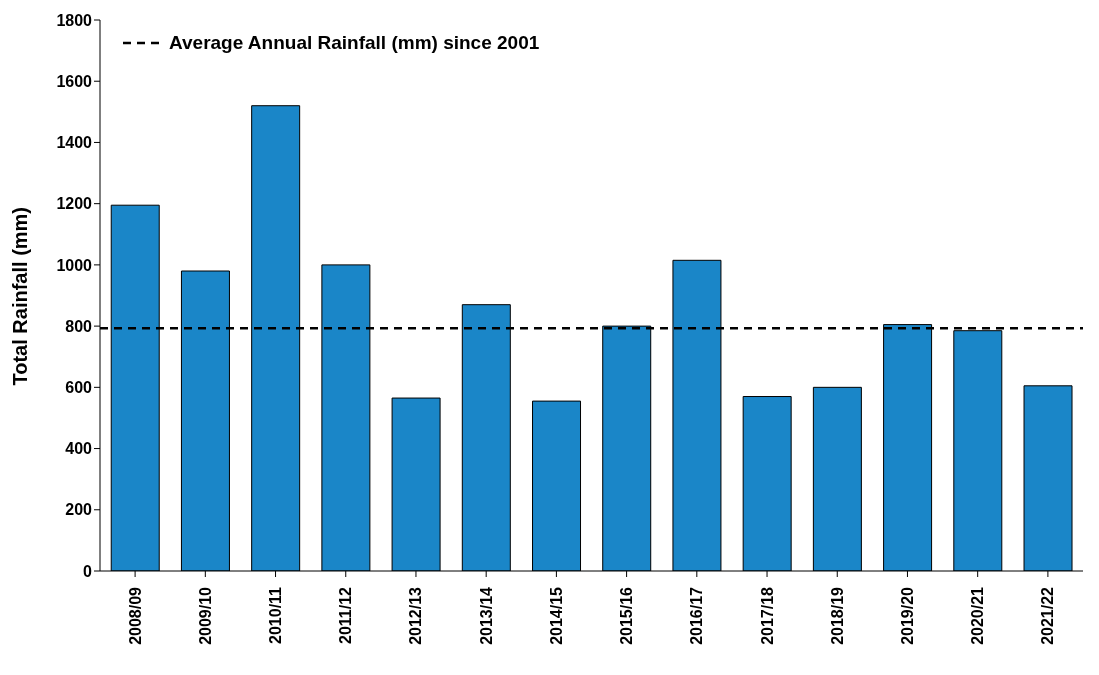 The width and height of the screenshot is (1099, 675). What do you see at coordinates (79, 388) in the screenshot?
I see `y-tick-label: 600` at bounding box center [79, 388].